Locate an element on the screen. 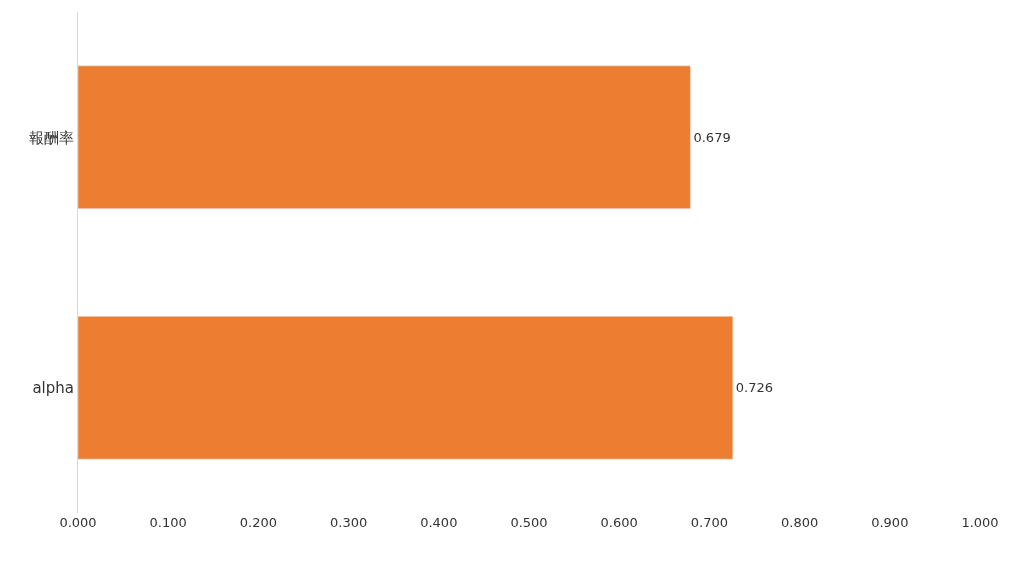  data-label: 0.726 is located at coordinates (754, 388).